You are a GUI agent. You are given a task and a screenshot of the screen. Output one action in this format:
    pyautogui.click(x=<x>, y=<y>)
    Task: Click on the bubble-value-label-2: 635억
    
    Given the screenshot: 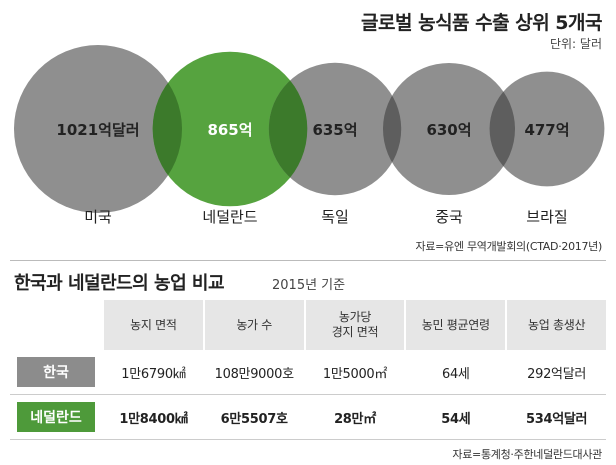 What is the action you would take?
    pyautogui.click(x=334, y=130)
    